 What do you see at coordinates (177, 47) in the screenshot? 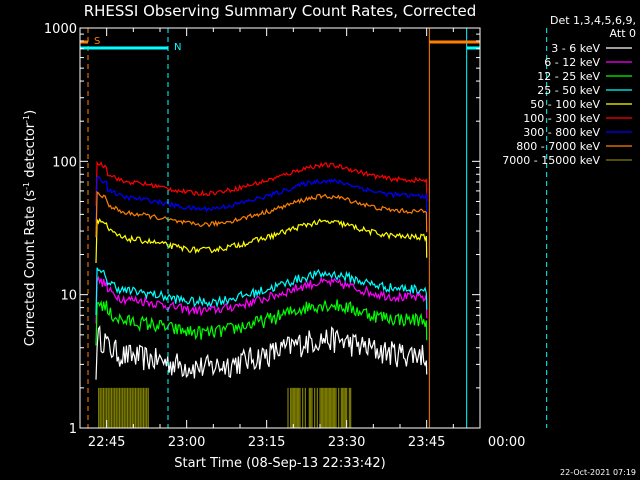
I see `annotation-n: N` at bounding box center [177, 47].